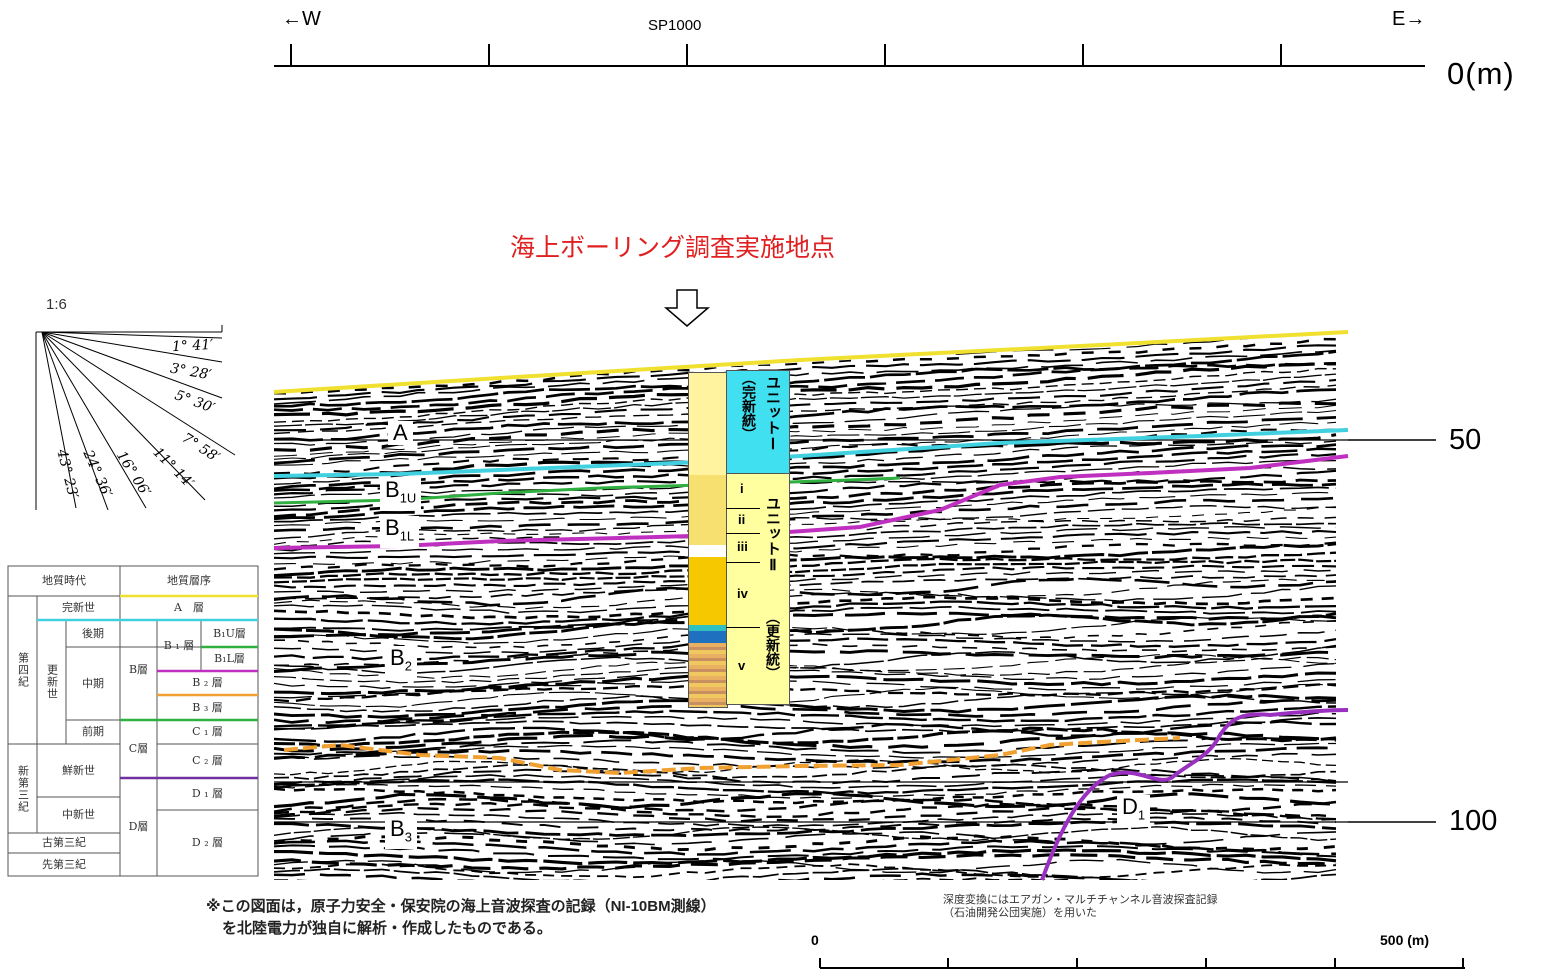  What do you see at coordinates (742, 546) in the screenshot?
I see `subunit-iii-label: iii` at bounding box center [742, 546].